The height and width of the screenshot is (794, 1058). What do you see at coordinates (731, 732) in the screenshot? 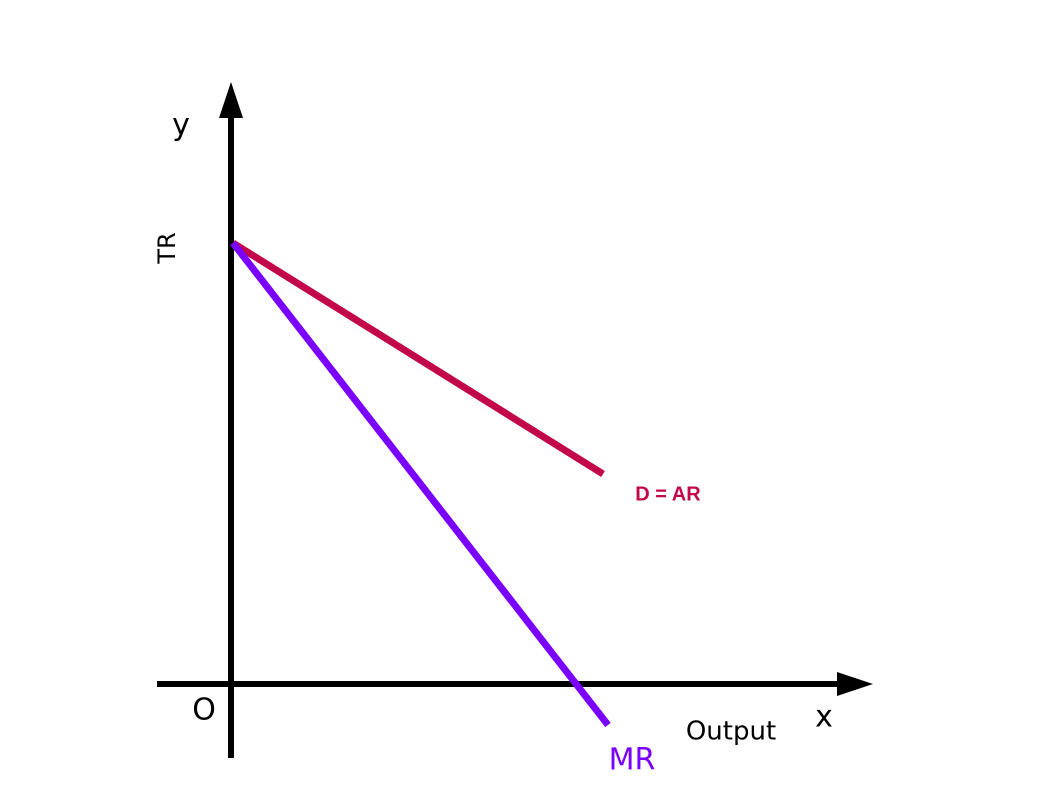
I see `x-title: Output` at bounding box center [731, 732].